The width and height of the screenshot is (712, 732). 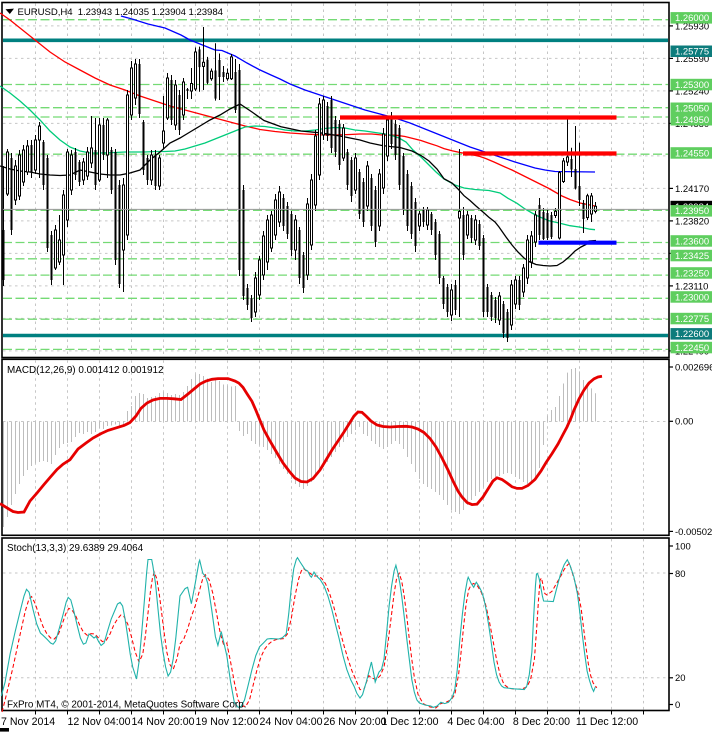 What do you see at coordinates (85, 370) in the screenshot?
I see `svg-text:MACD(12,26,9) 0.001412 0.00191: MACD(12,26,9) 0.001412 0.001912` at bounding box center [85, 370].